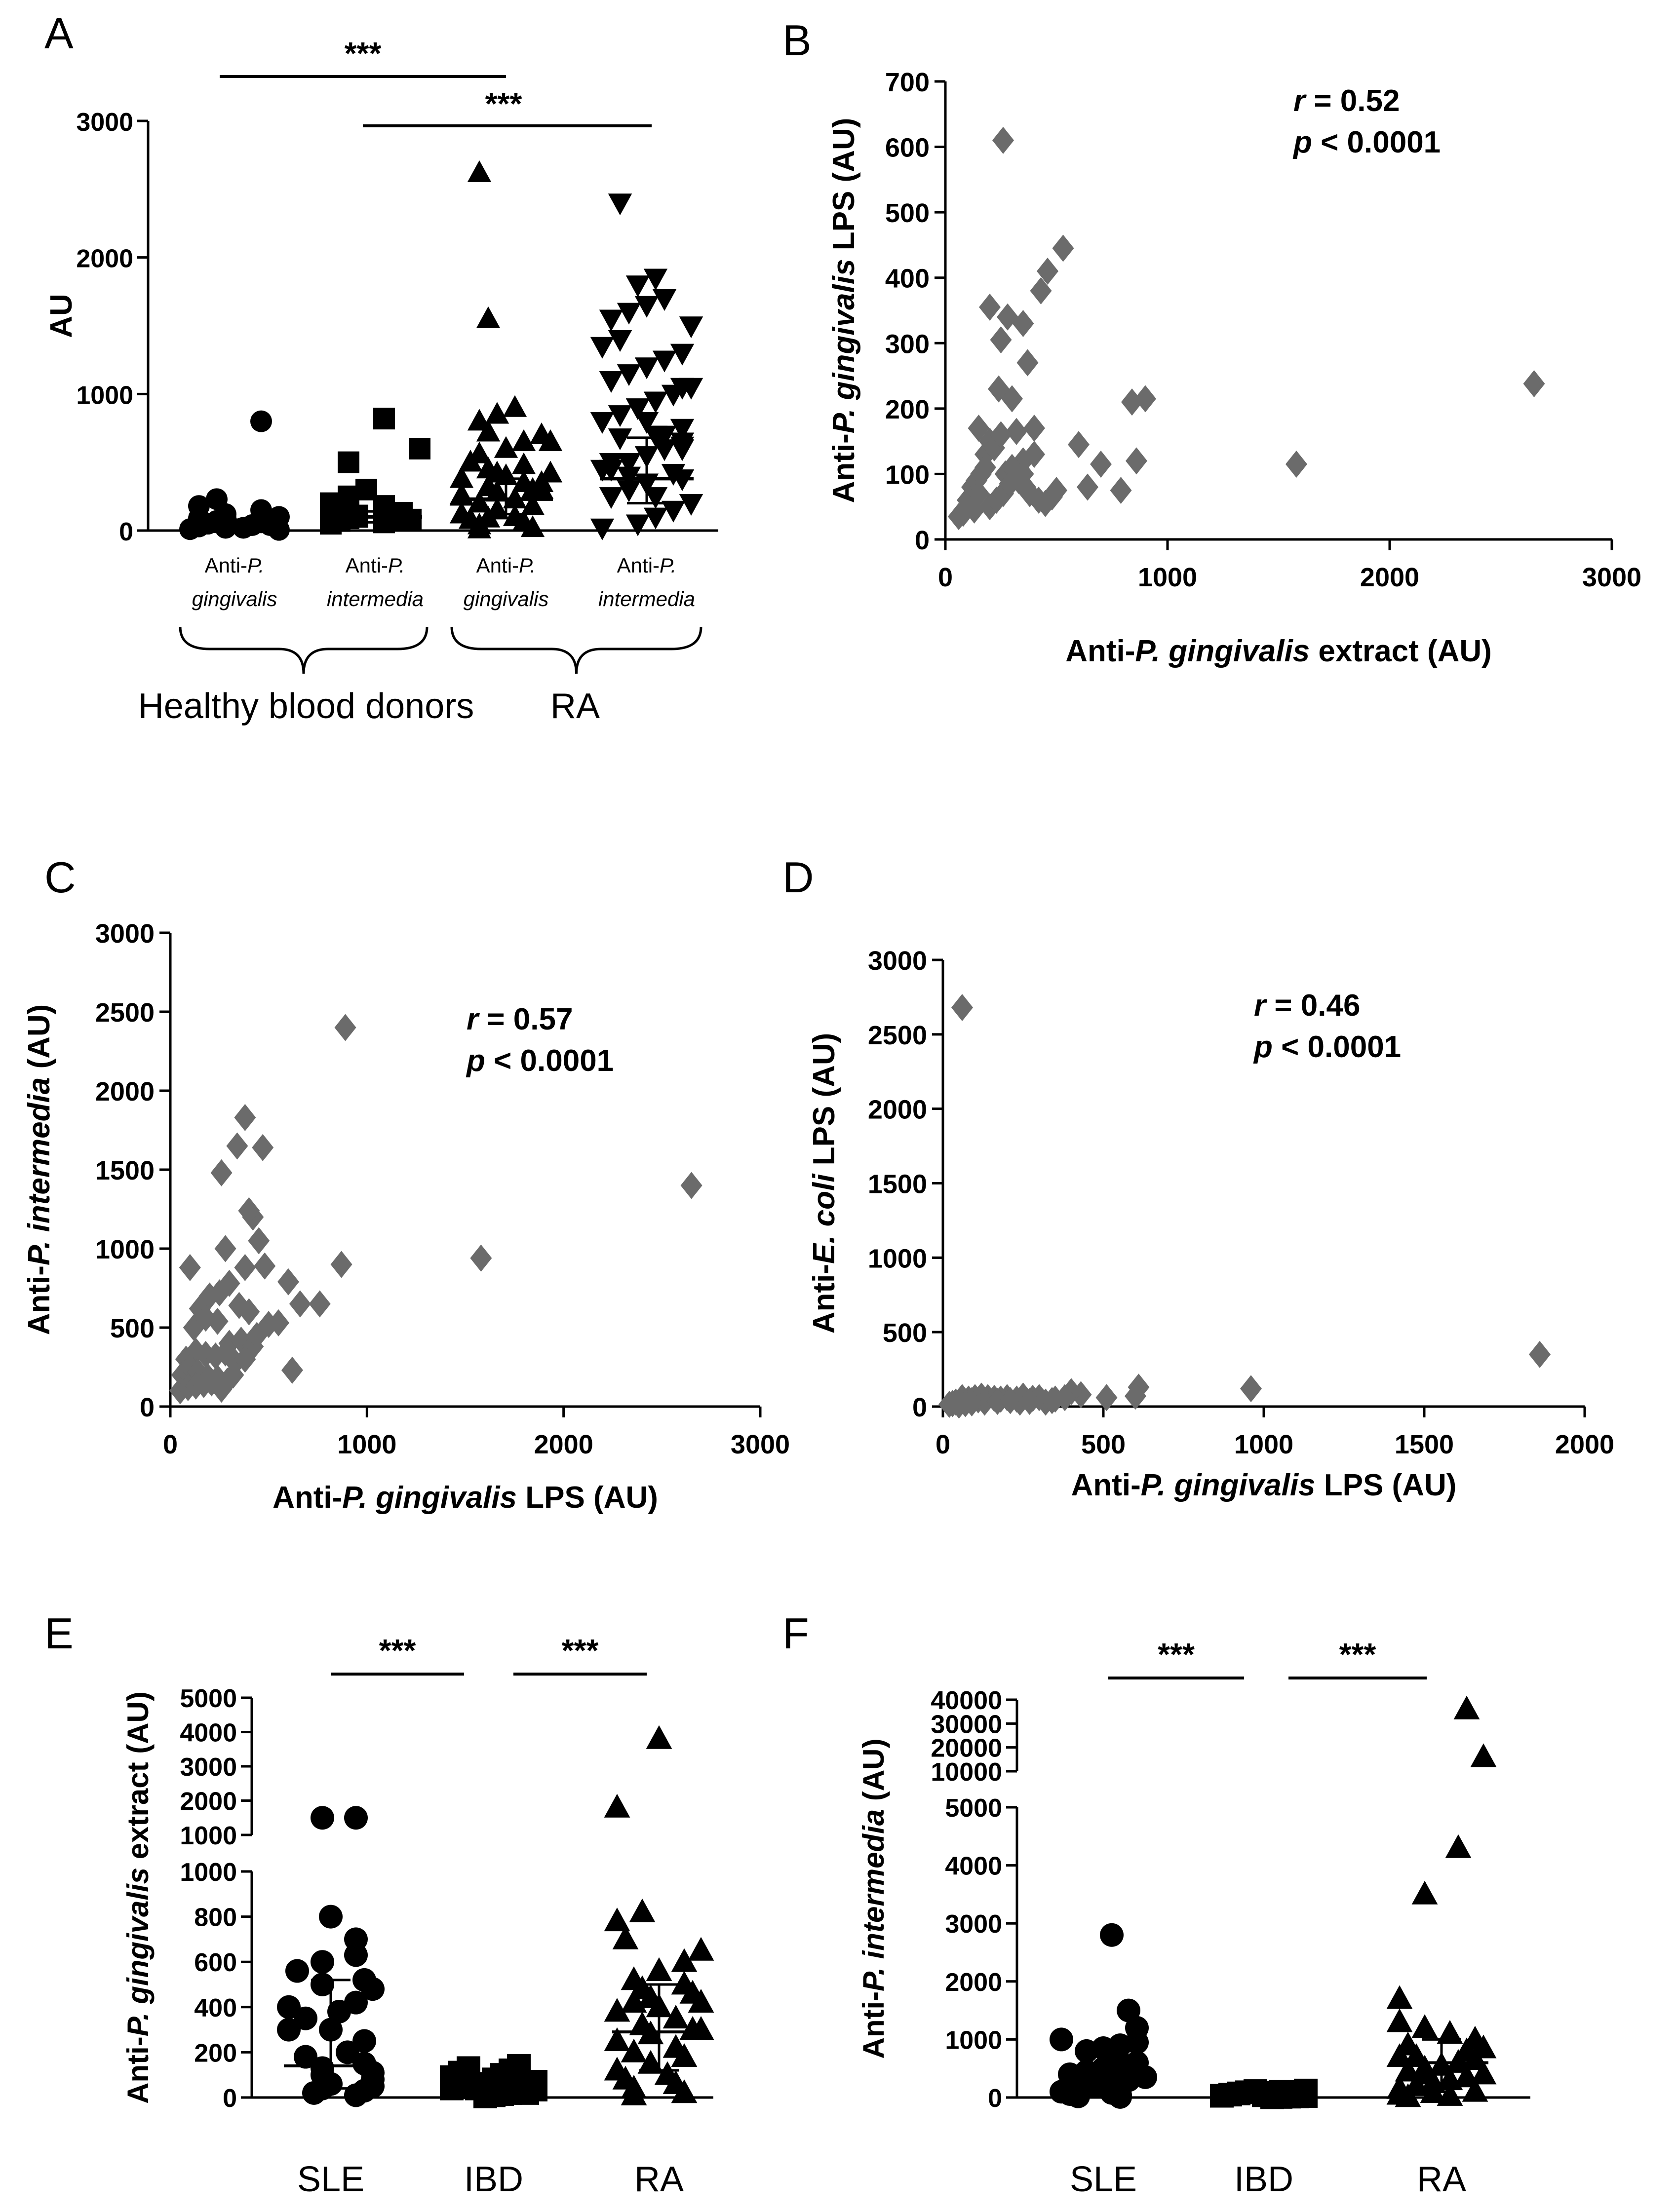  I want to click on x-tick-label: 500, so click(1103, 1444).